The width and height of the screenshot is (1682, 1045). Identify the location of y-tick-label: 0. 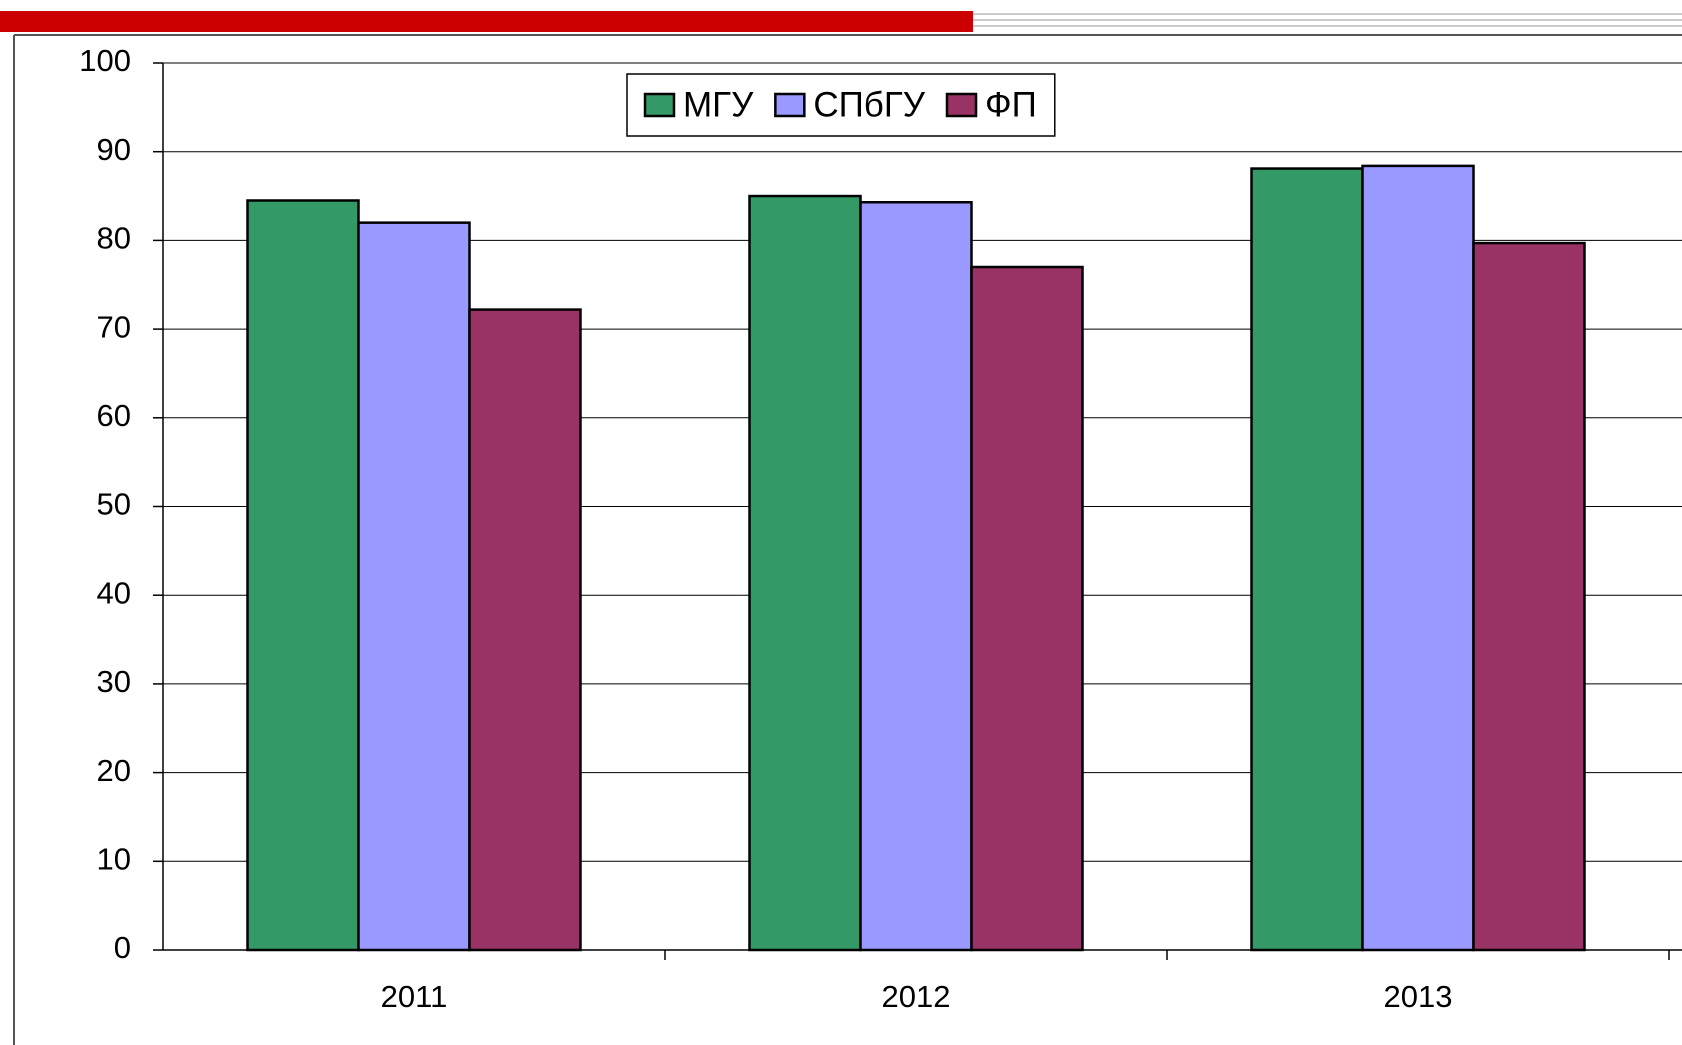
(122, 947).